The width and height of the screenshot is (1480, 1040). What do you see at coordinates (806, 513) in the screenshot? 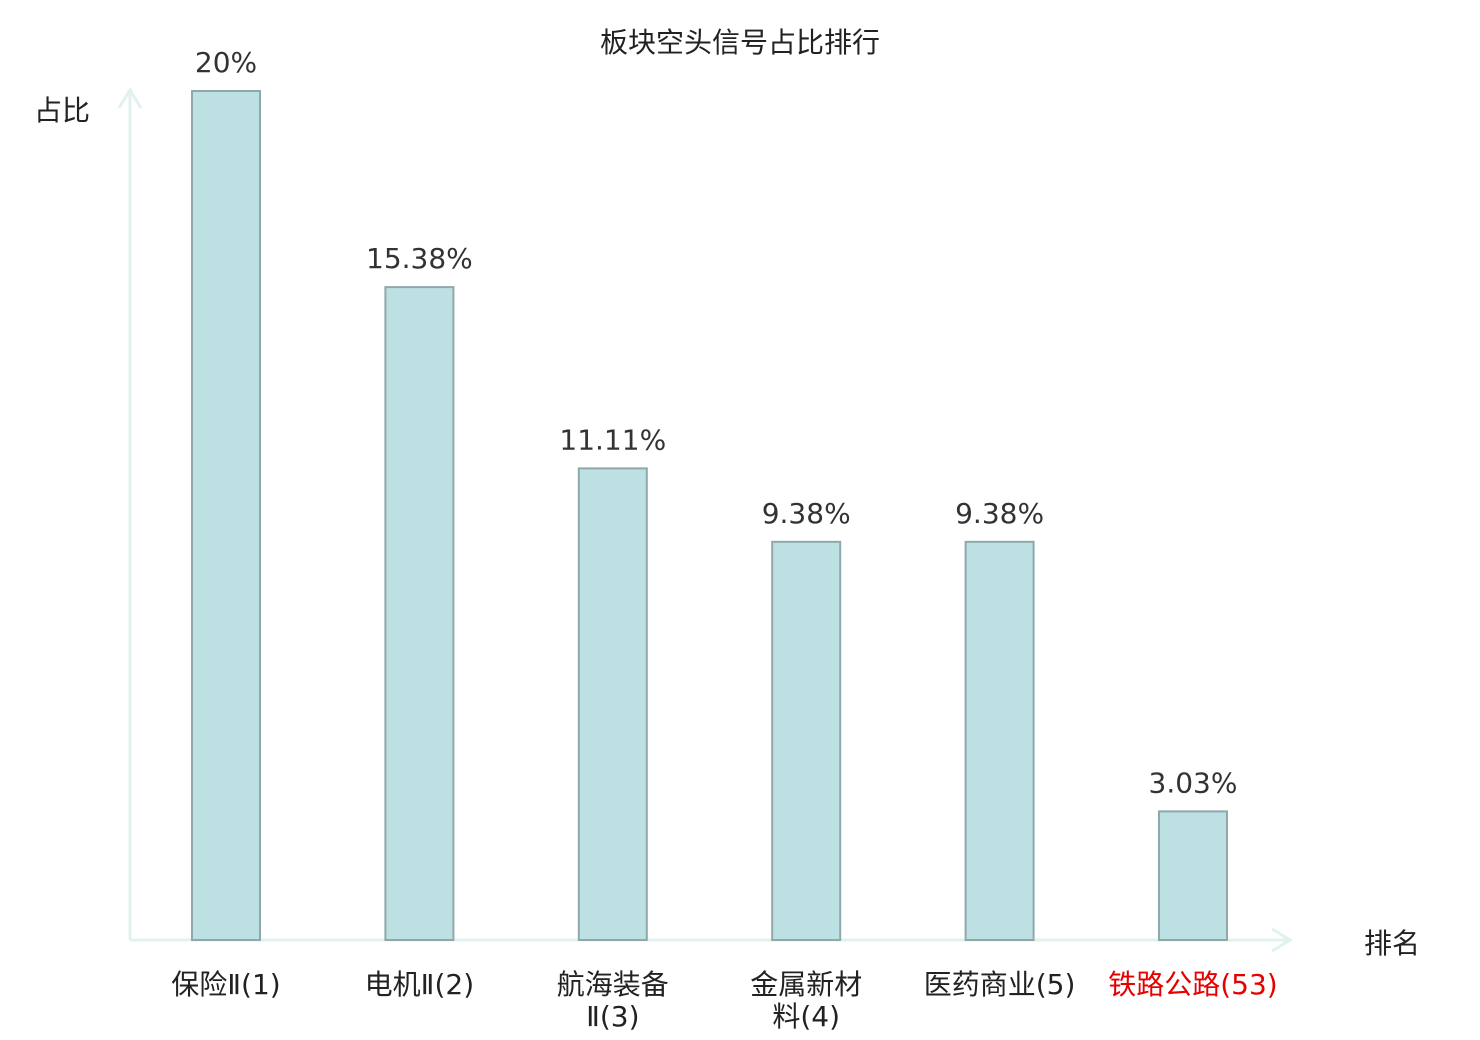
I see `value-label-4: 9.38%` at bounding box center [806, 513].